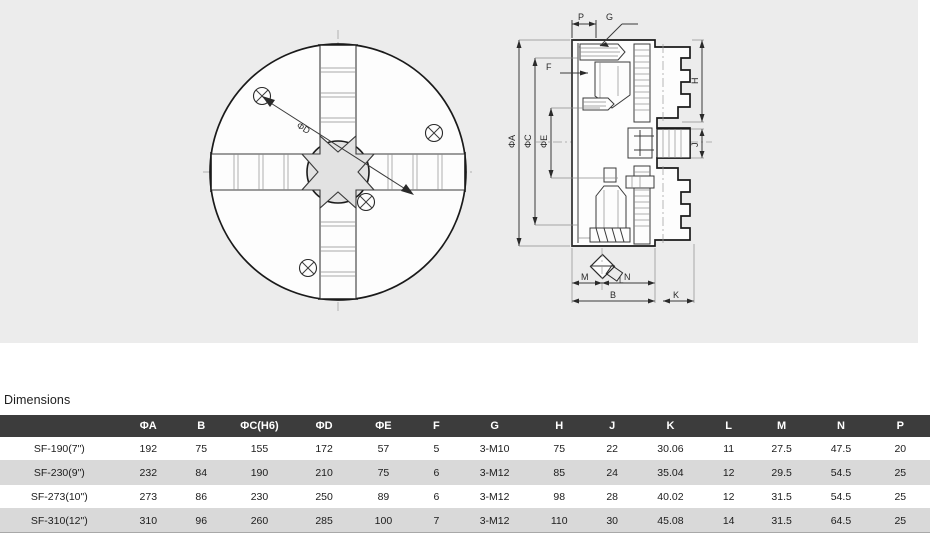 Image resolution: width=930 pixels, height=547 pixels. I want to click on cell-value: 22, so click(612, 449).